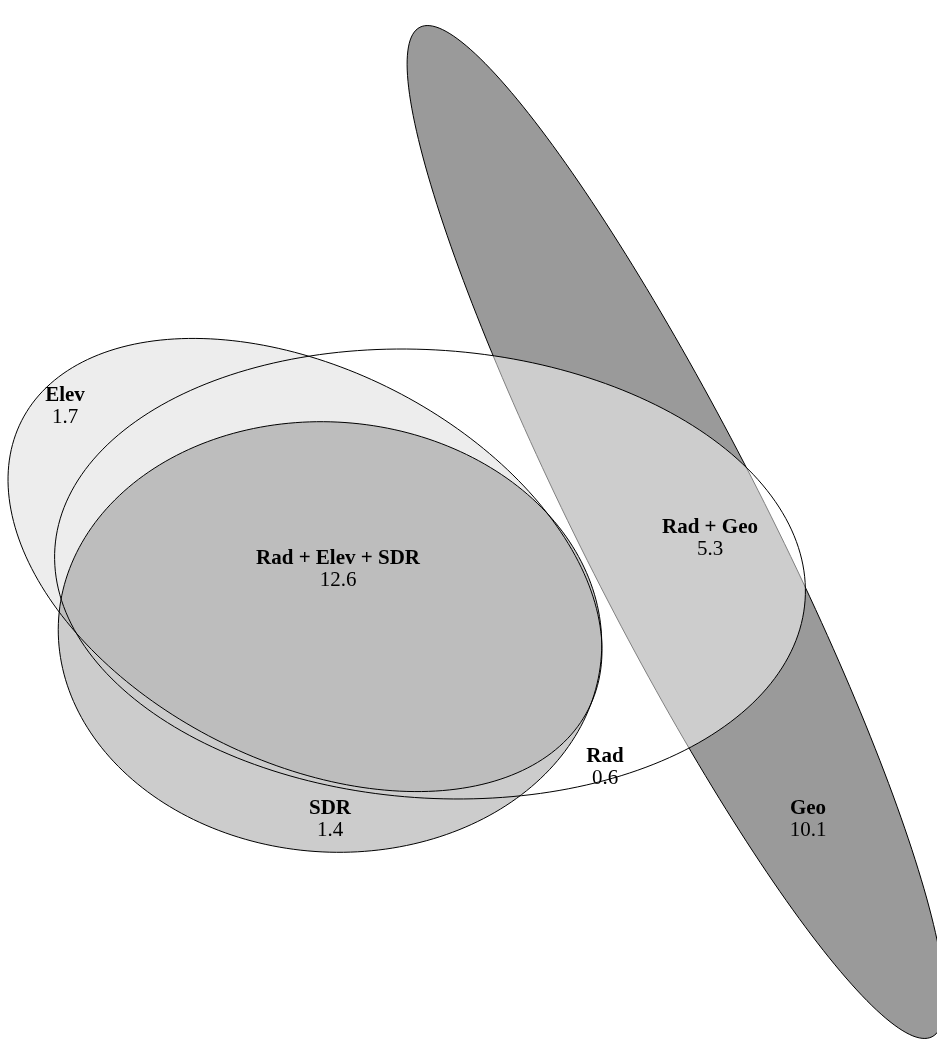 This screenshot has width=937, height=1039. I want to click on data-label: 1.4, so click(330, 829).